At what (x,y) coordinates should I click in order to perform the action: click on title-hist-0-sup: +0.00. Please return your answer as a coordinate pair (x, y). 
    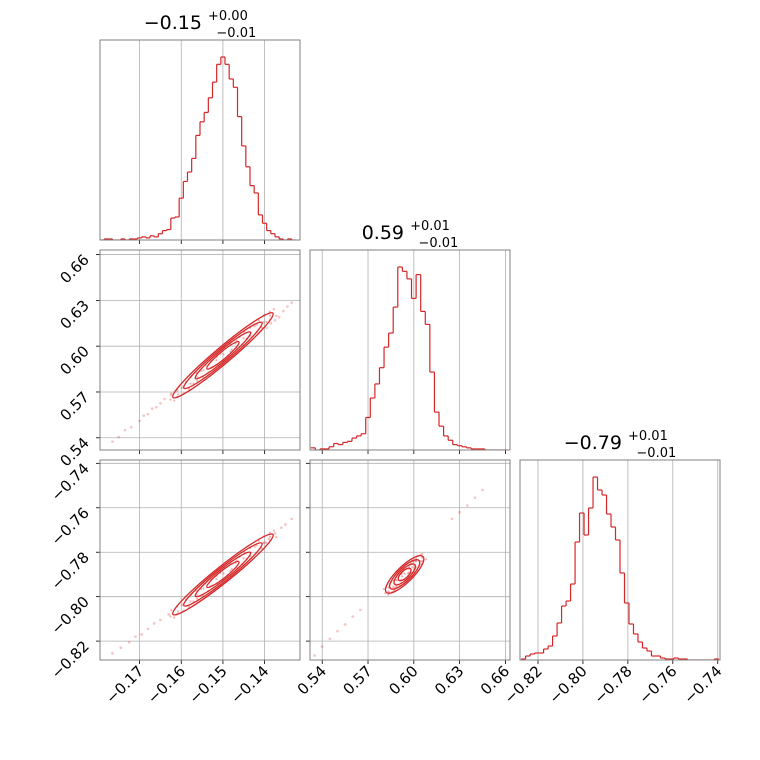
    Looking at the image, I should click on (228, 16).